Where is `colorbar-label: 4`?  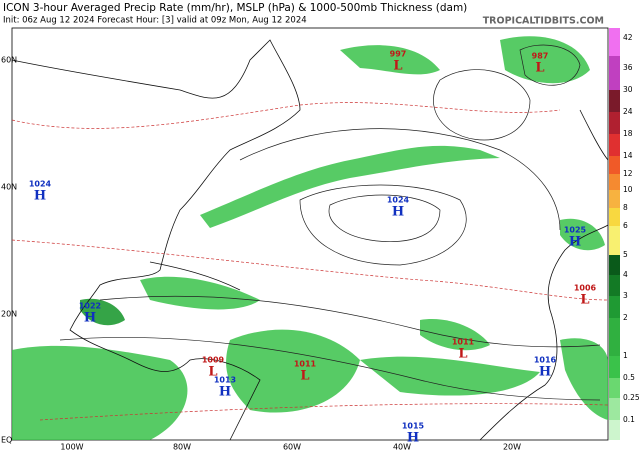
colorbar-label: 4 is located at coordinates (625, 274).